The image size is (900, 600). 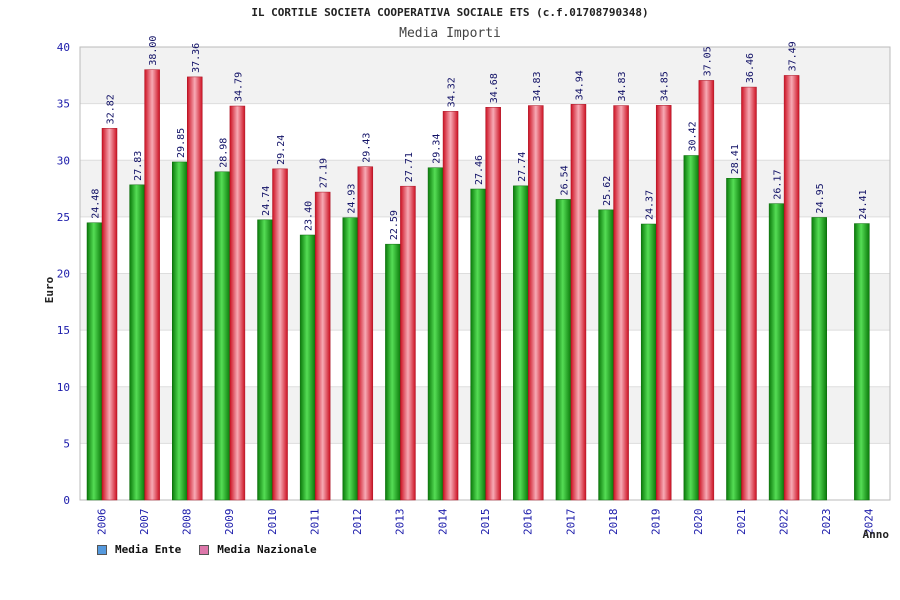 I want to click on bar-media-ente-2017, so click(x=563, y=350).